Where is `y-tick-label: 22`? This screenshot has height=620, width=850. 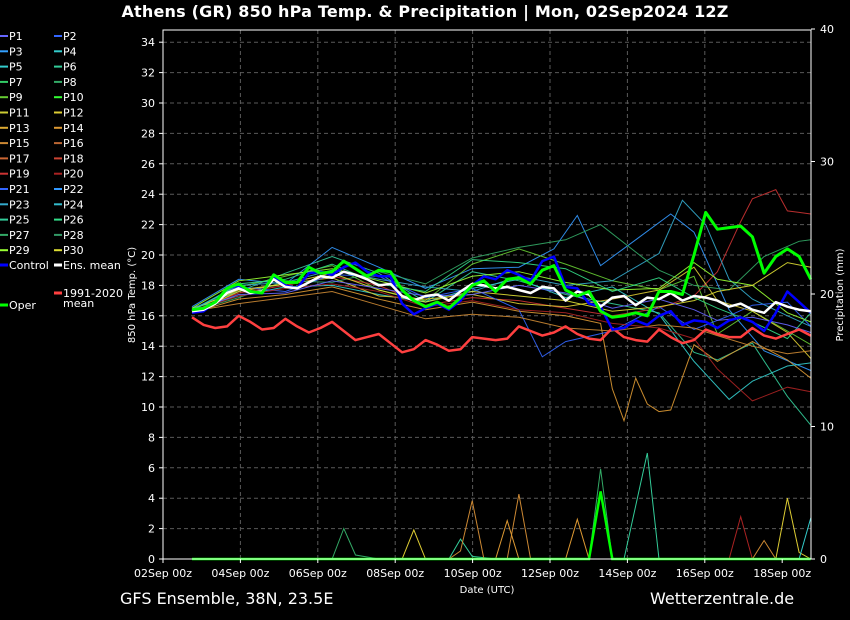 y-tick-label: 22 is located at coordinates (148, 225).